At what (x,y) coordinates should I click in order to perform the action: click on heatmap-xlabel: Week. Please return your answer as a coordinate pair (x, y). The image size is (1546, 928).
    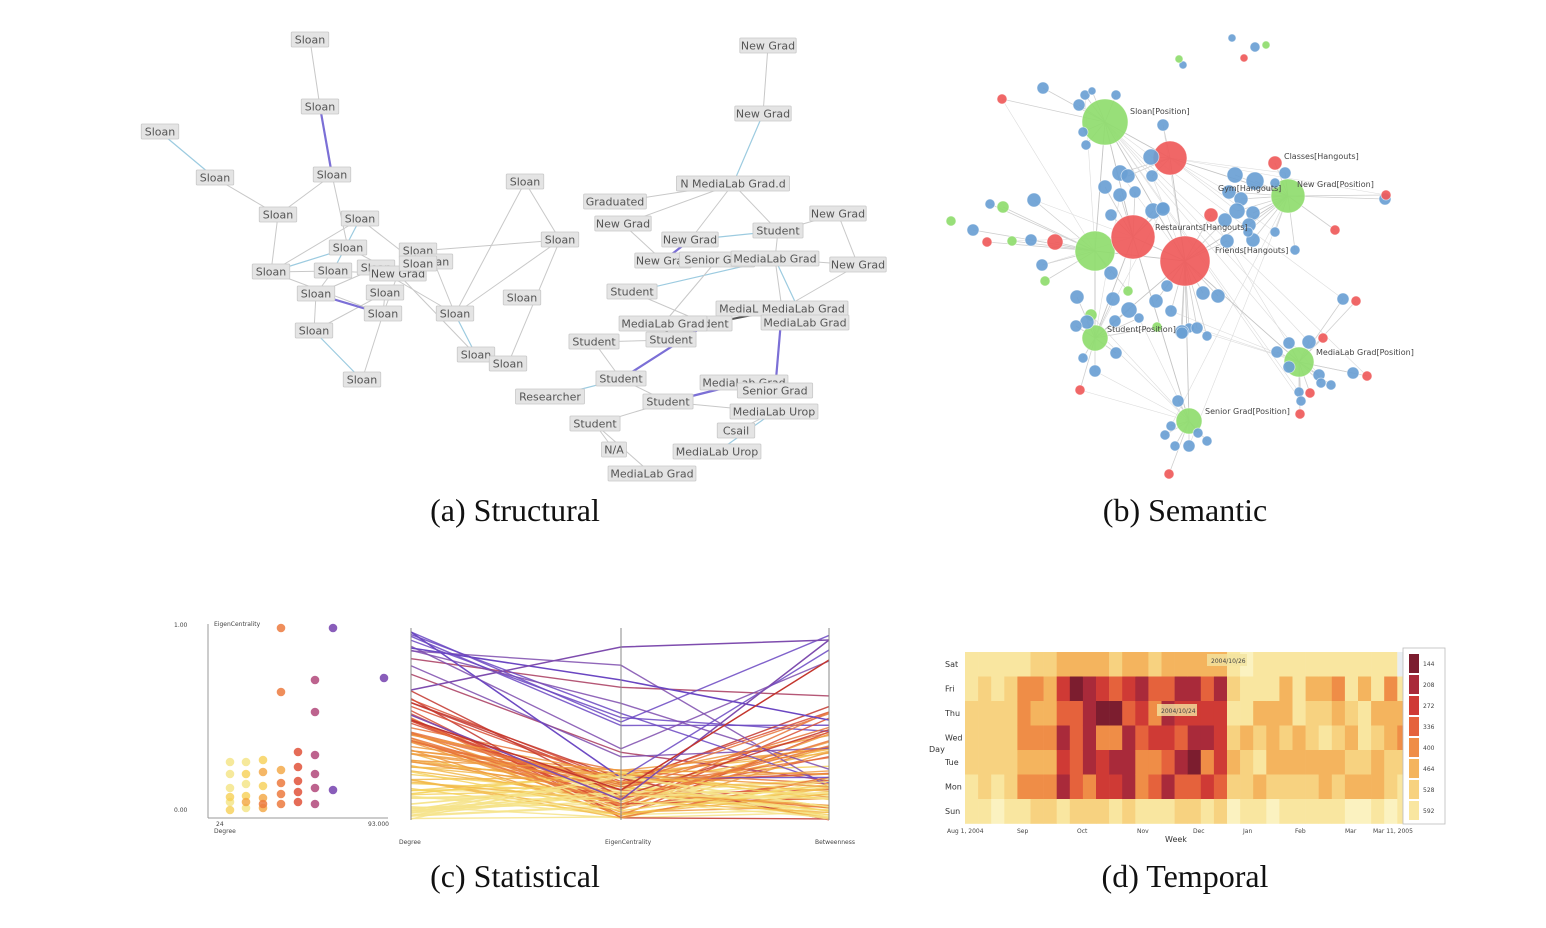
    Looking at the image, I should click on (1176, 839).